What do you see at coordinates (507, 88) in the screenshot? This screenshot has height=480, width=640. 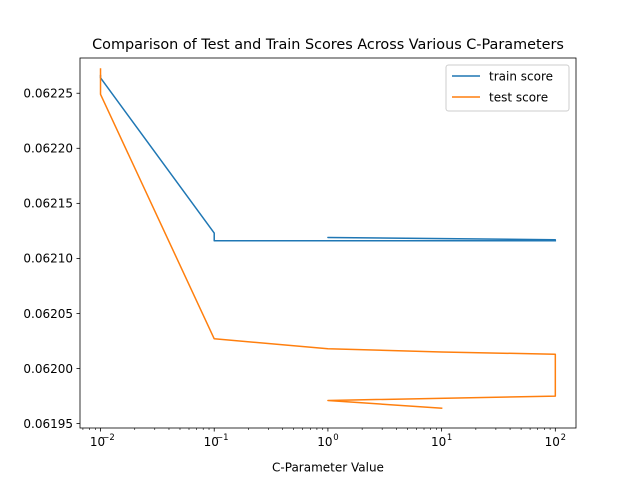 I see `legend: train score test score` at bounding box center [507, 88].